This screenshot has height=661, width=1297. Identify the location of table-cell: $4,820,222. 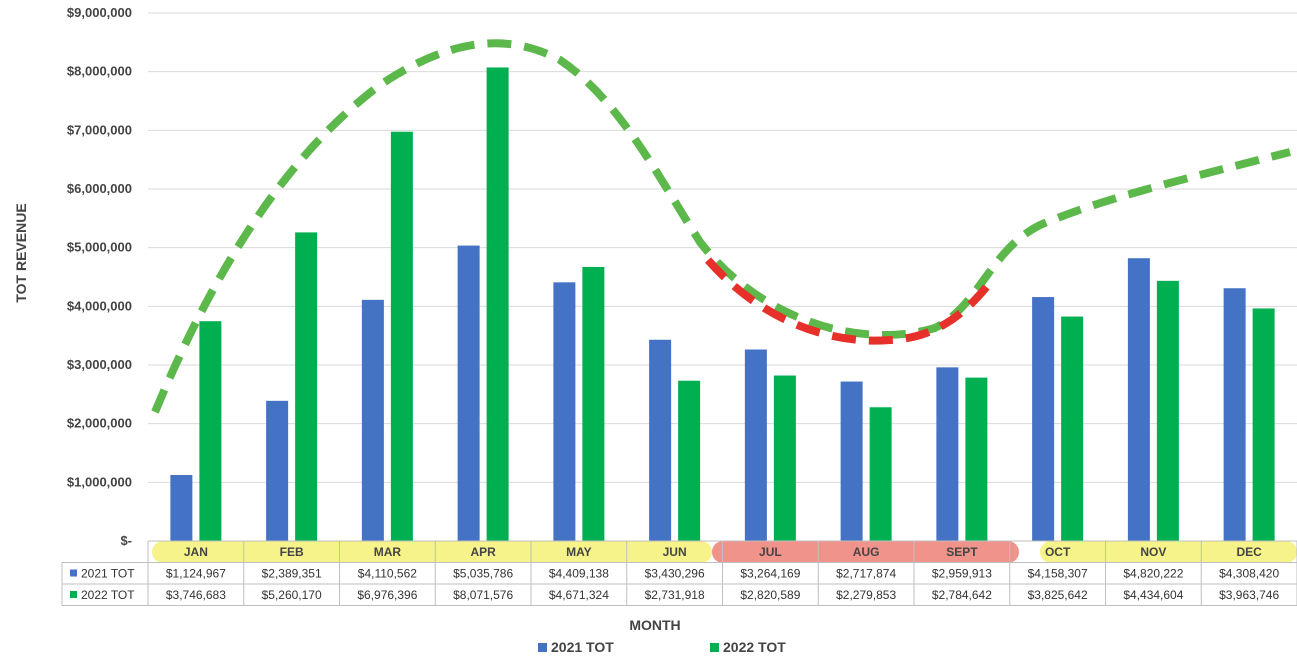
(1153, 574).